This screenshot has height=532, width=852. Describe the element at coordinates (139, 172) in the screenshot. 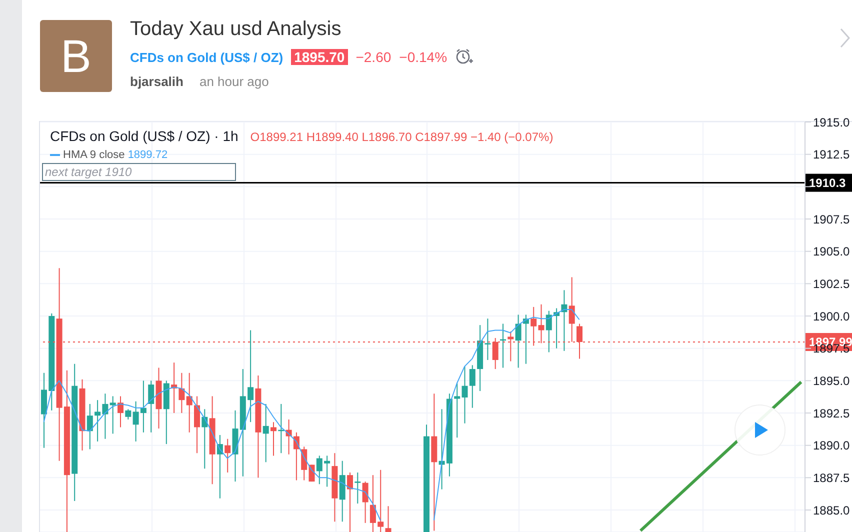

I see `annotation: next target 1910` at that location.